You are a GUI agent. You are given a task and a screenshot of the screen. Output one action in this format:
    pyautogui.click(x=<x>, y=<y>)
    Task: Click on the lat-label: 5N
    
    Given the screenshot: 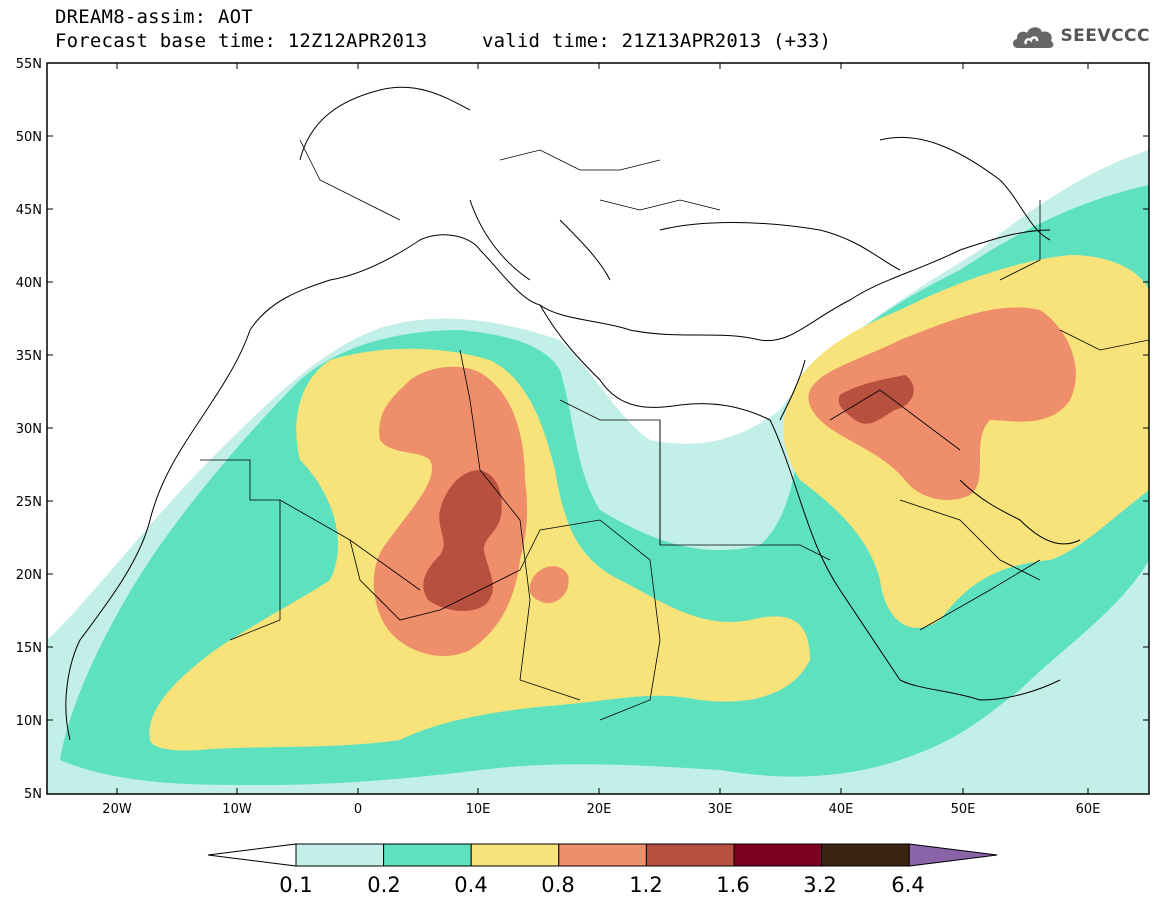 What is the action you would take?
    pyautogui.click(x=33, y=794)
    